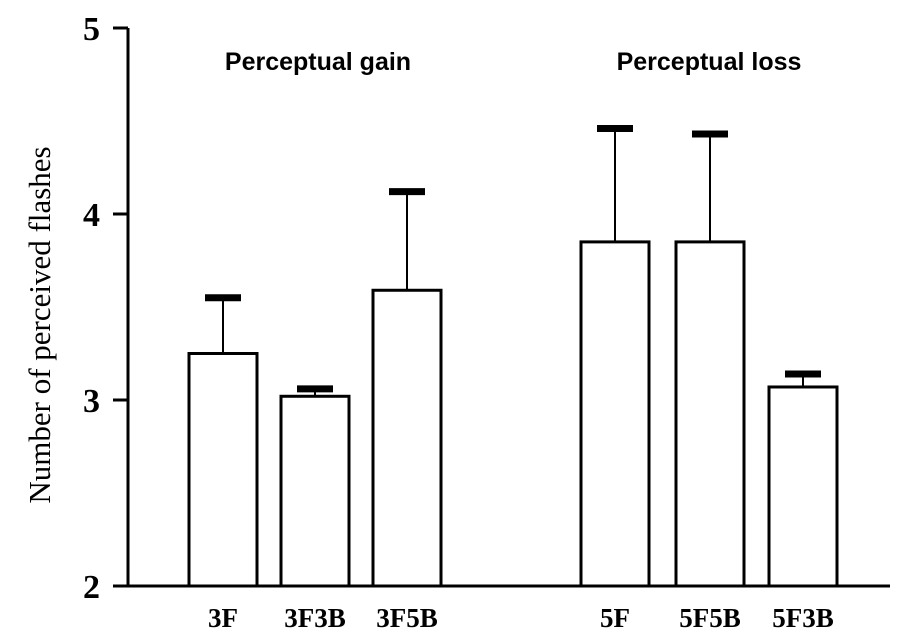 Image resolution: width=901 pixels, height=637 pixels. What do you see at coordinates (407, 618) in the screenshot?
I see `category-label-3F5B: 3F5B` at bounding box center [407, 618].